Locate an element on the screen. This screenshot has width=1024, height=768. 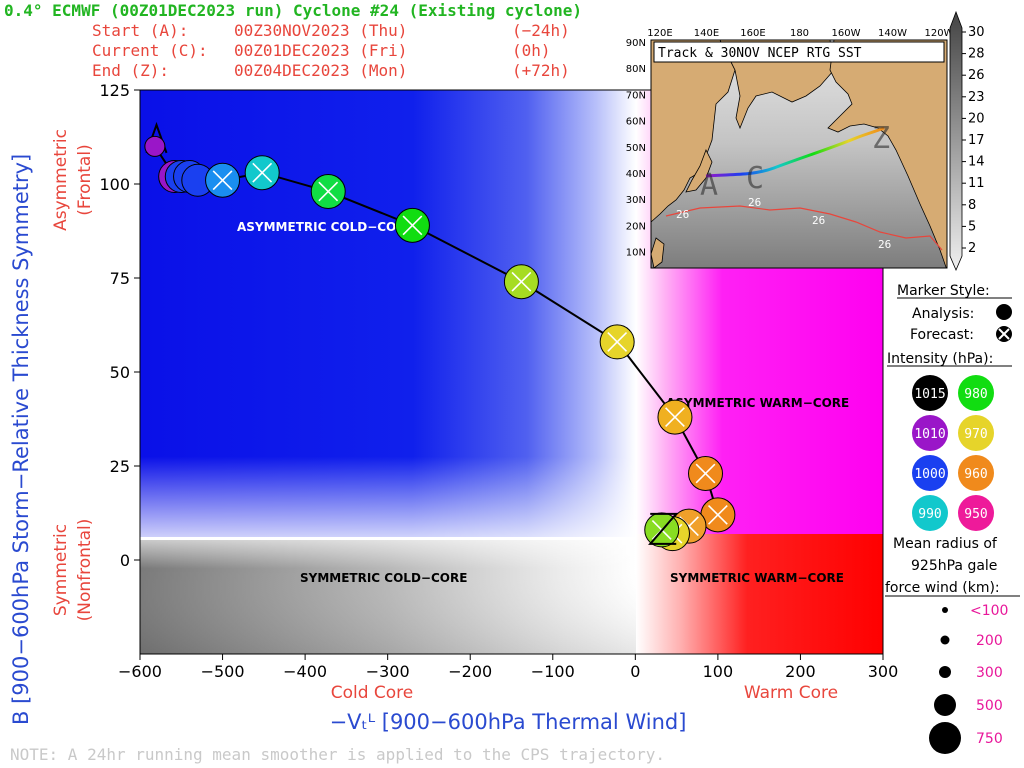
colorbar-tick-label: 28 is located at coordinates (976, 54).